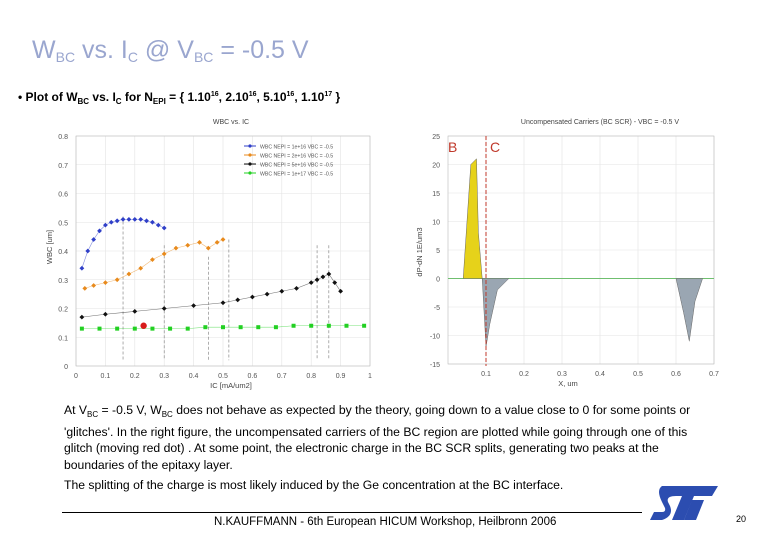  Describe the element at coordinates (282, 376) in the screenshot. I see `left-xtick-label: 0.7` at that location.